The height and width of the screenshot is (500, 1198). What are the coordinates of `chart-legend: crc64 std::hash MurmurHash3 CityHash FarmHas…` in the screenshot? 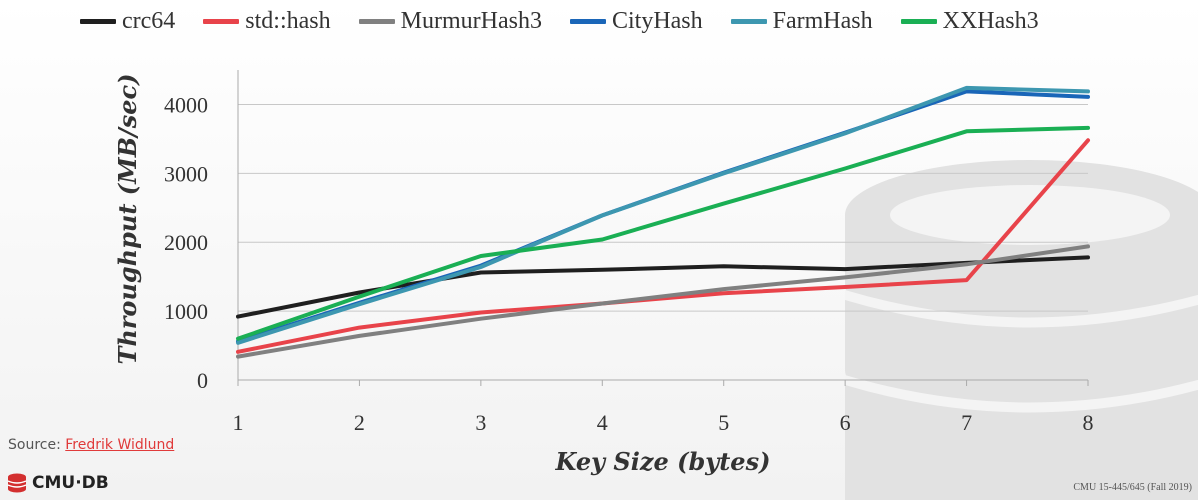 It's located at (559, 21).